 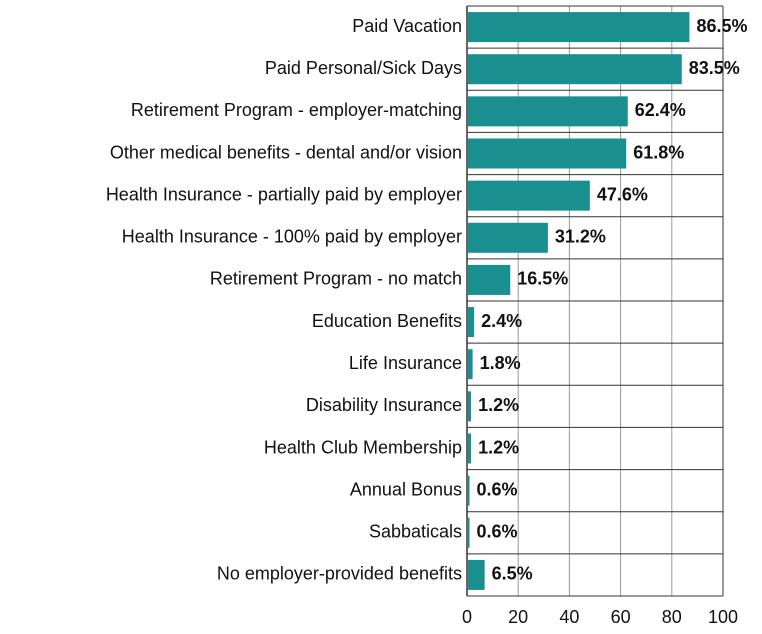 I want to click on y-tick-label: Health Club Membership, so click(x=363, y=447).